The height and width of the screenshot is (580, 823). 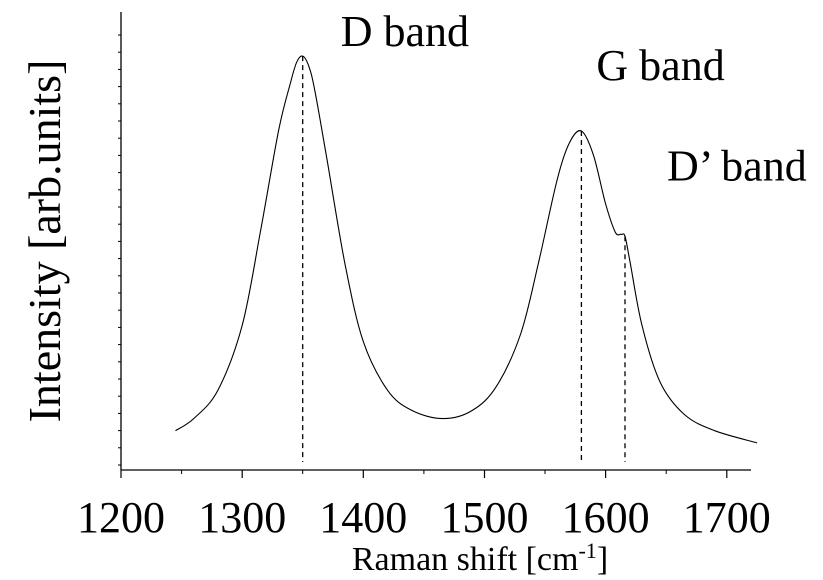 What do you see at coordinates (727, 517) in the screenshot?
I see `x-tick-label: 1700` at bounding box center [727, 517].